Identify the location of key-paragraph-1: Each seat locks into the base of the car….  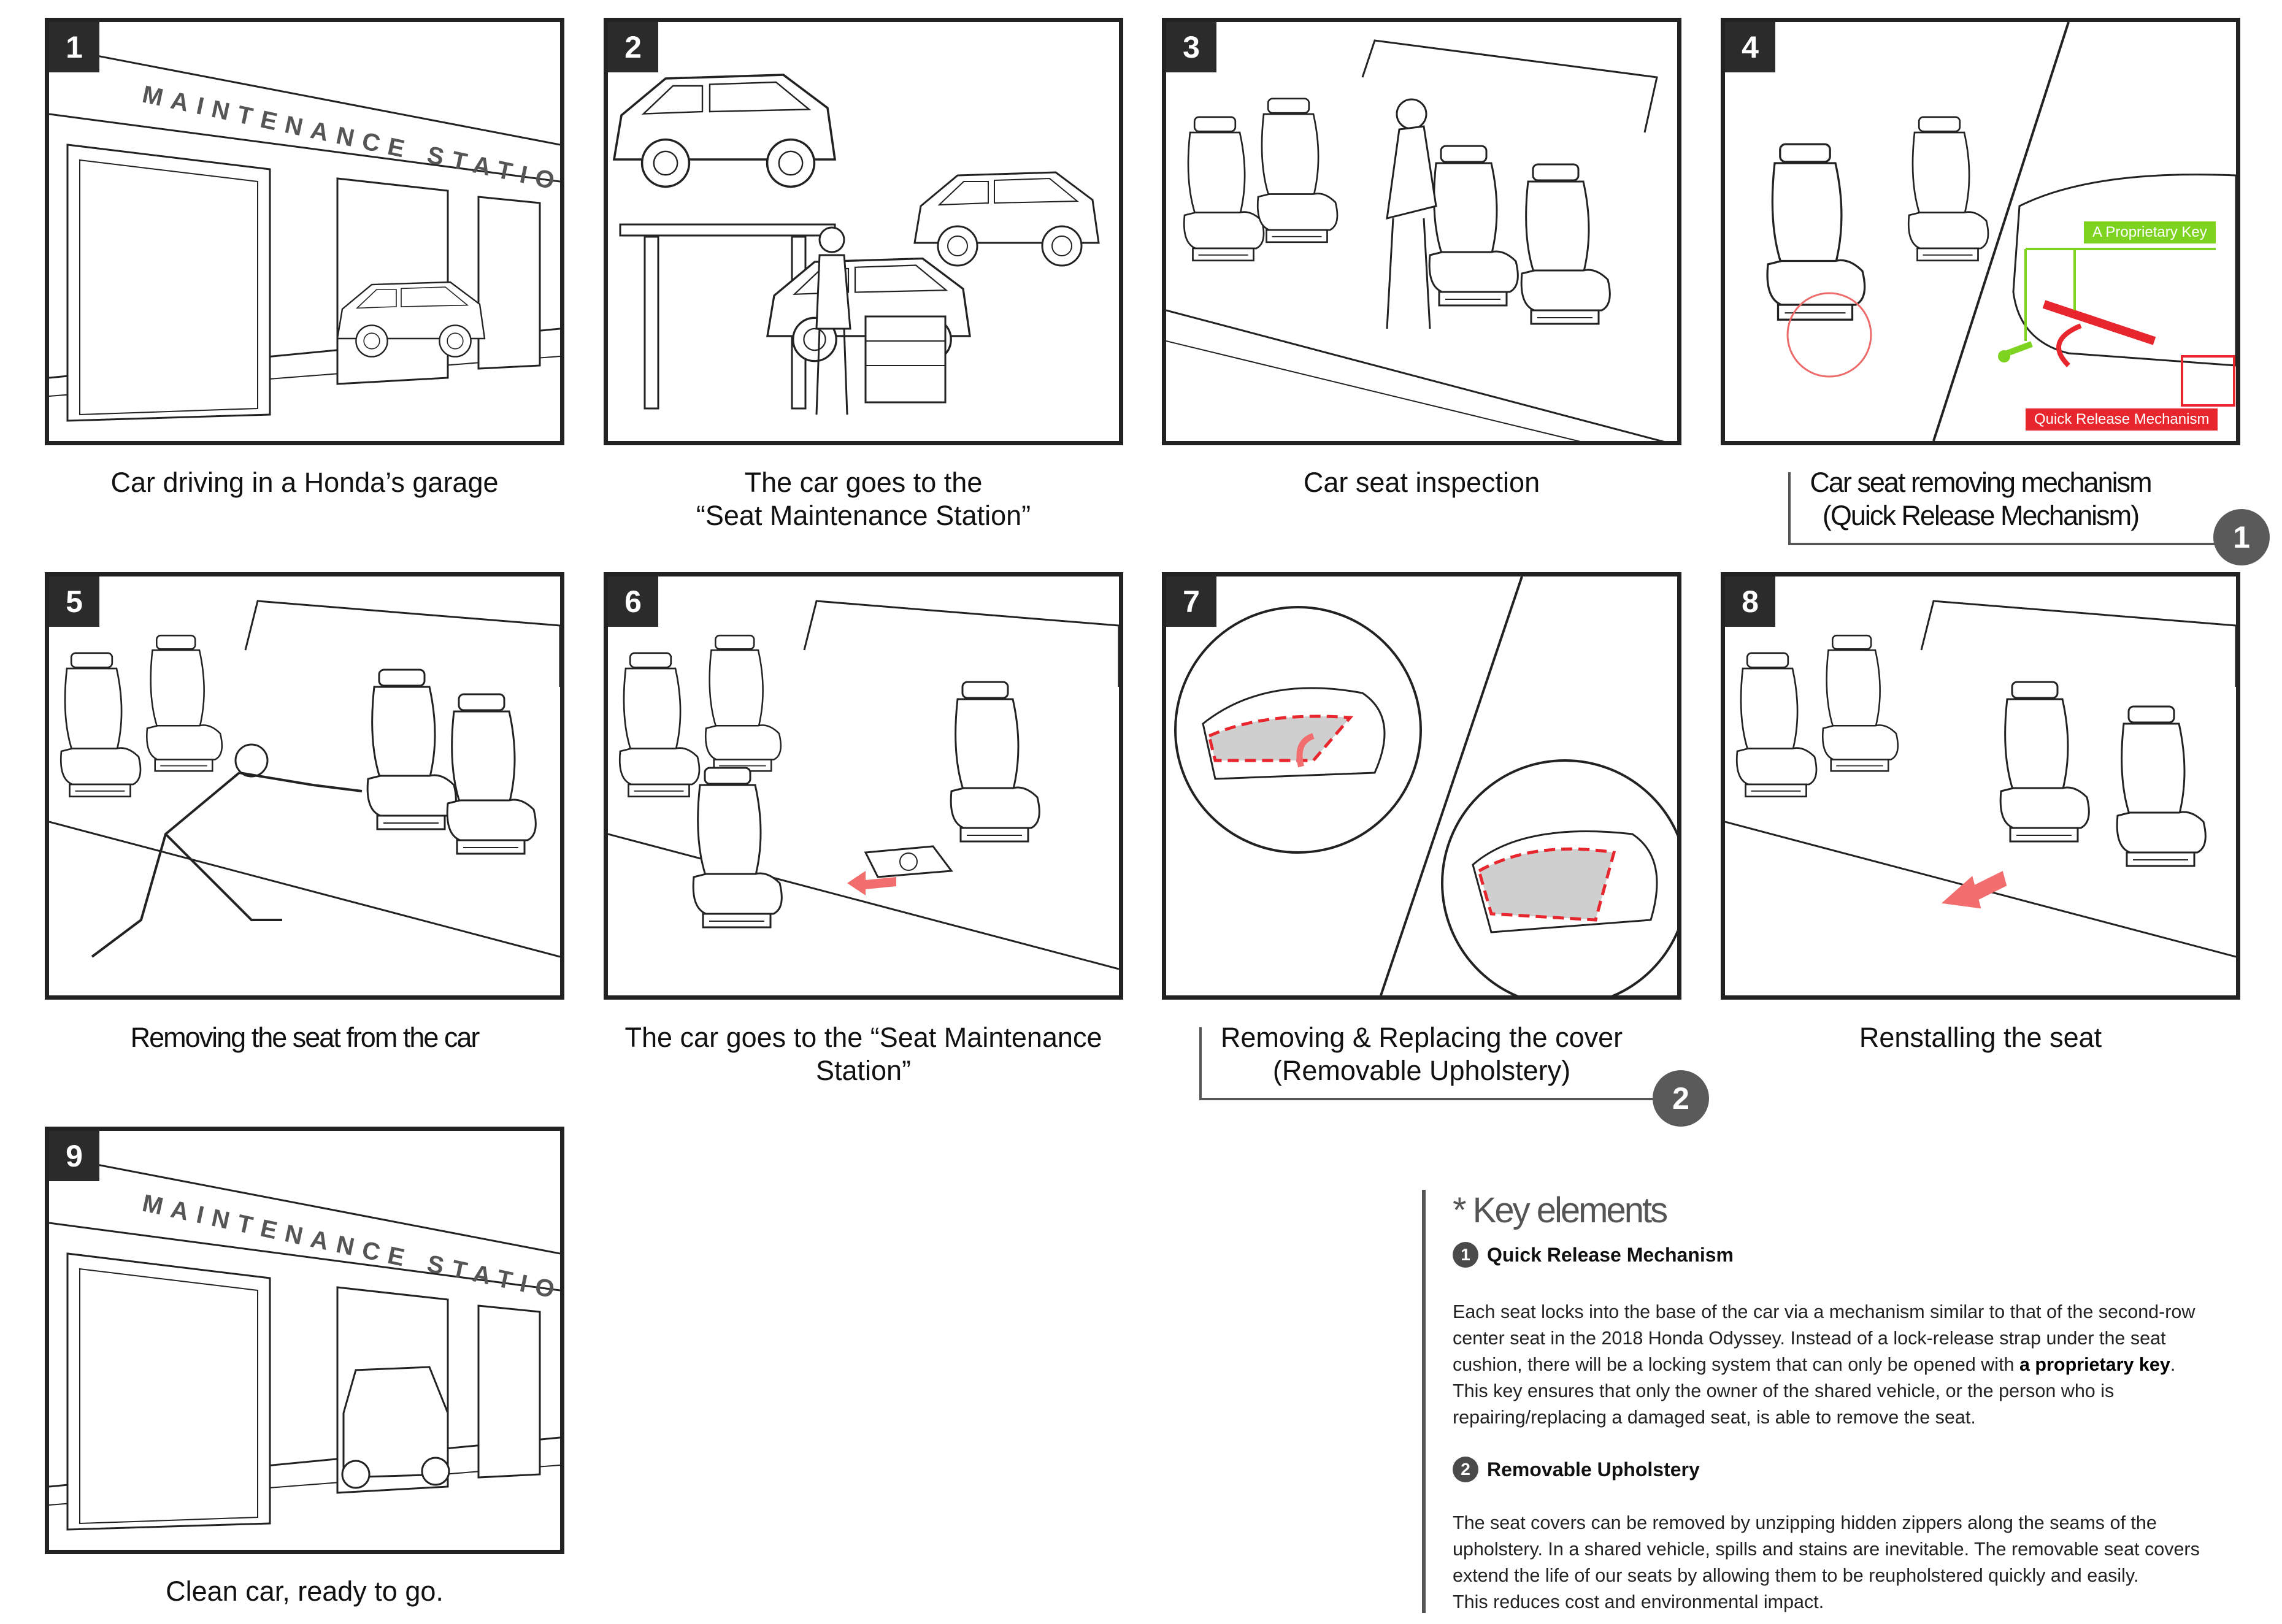
(1848, 1365).